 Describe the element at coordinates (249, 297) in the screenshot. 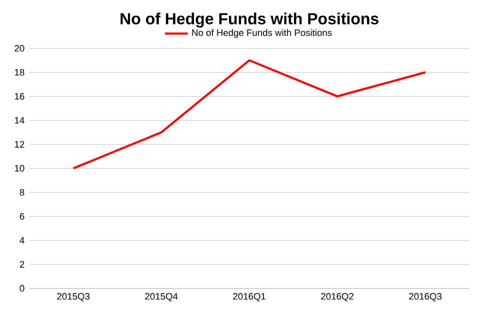

I see `x-tick-label: 2016Q1` at that location.